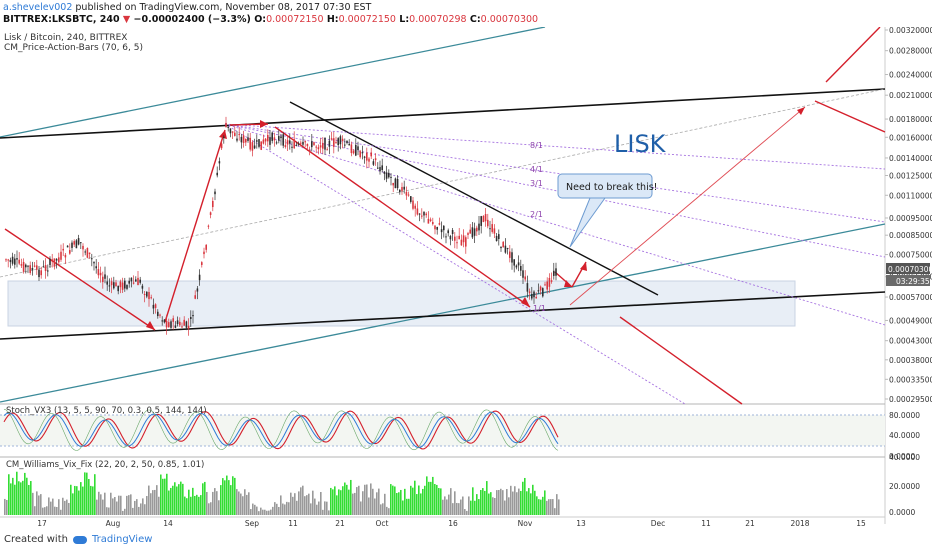 Image resolution: width=932 pixels, height=550 pixels. Describe the element at coordinates (910, 31) in the screenshot. I see `price-tick: 0.00320000` at that location.